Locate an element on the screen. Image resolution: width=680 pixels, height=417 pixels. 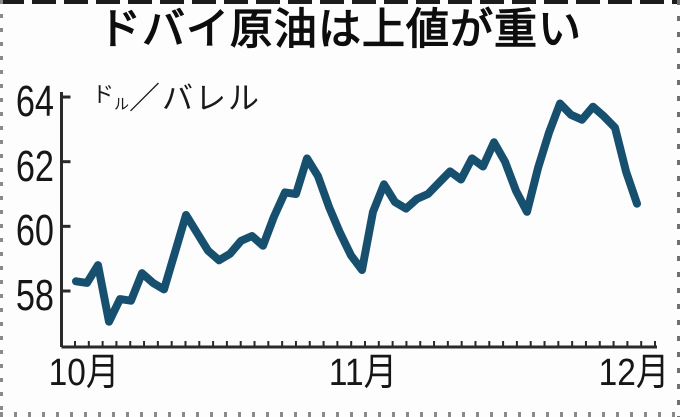
y-tick-label: 58 is located at coordinates (35, 295).